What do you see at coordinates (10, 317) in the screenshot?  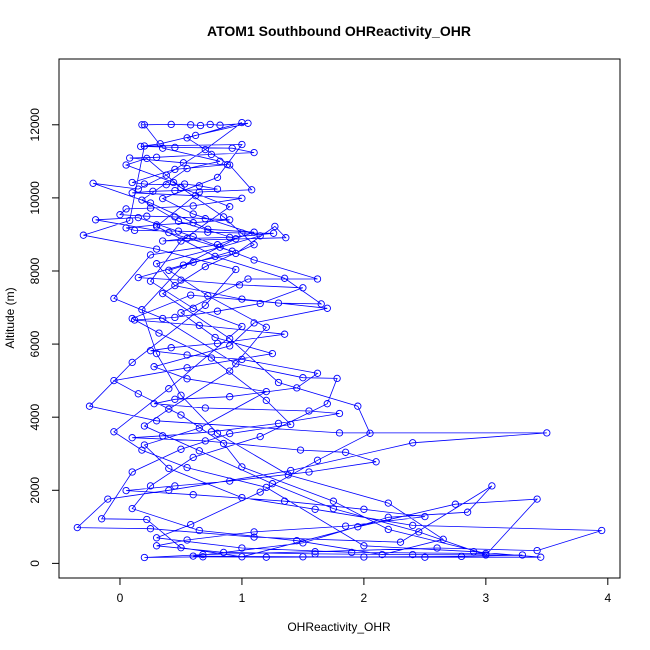 I see `y-axis-label: Altitude (m)` at bounding box center [10, 317].